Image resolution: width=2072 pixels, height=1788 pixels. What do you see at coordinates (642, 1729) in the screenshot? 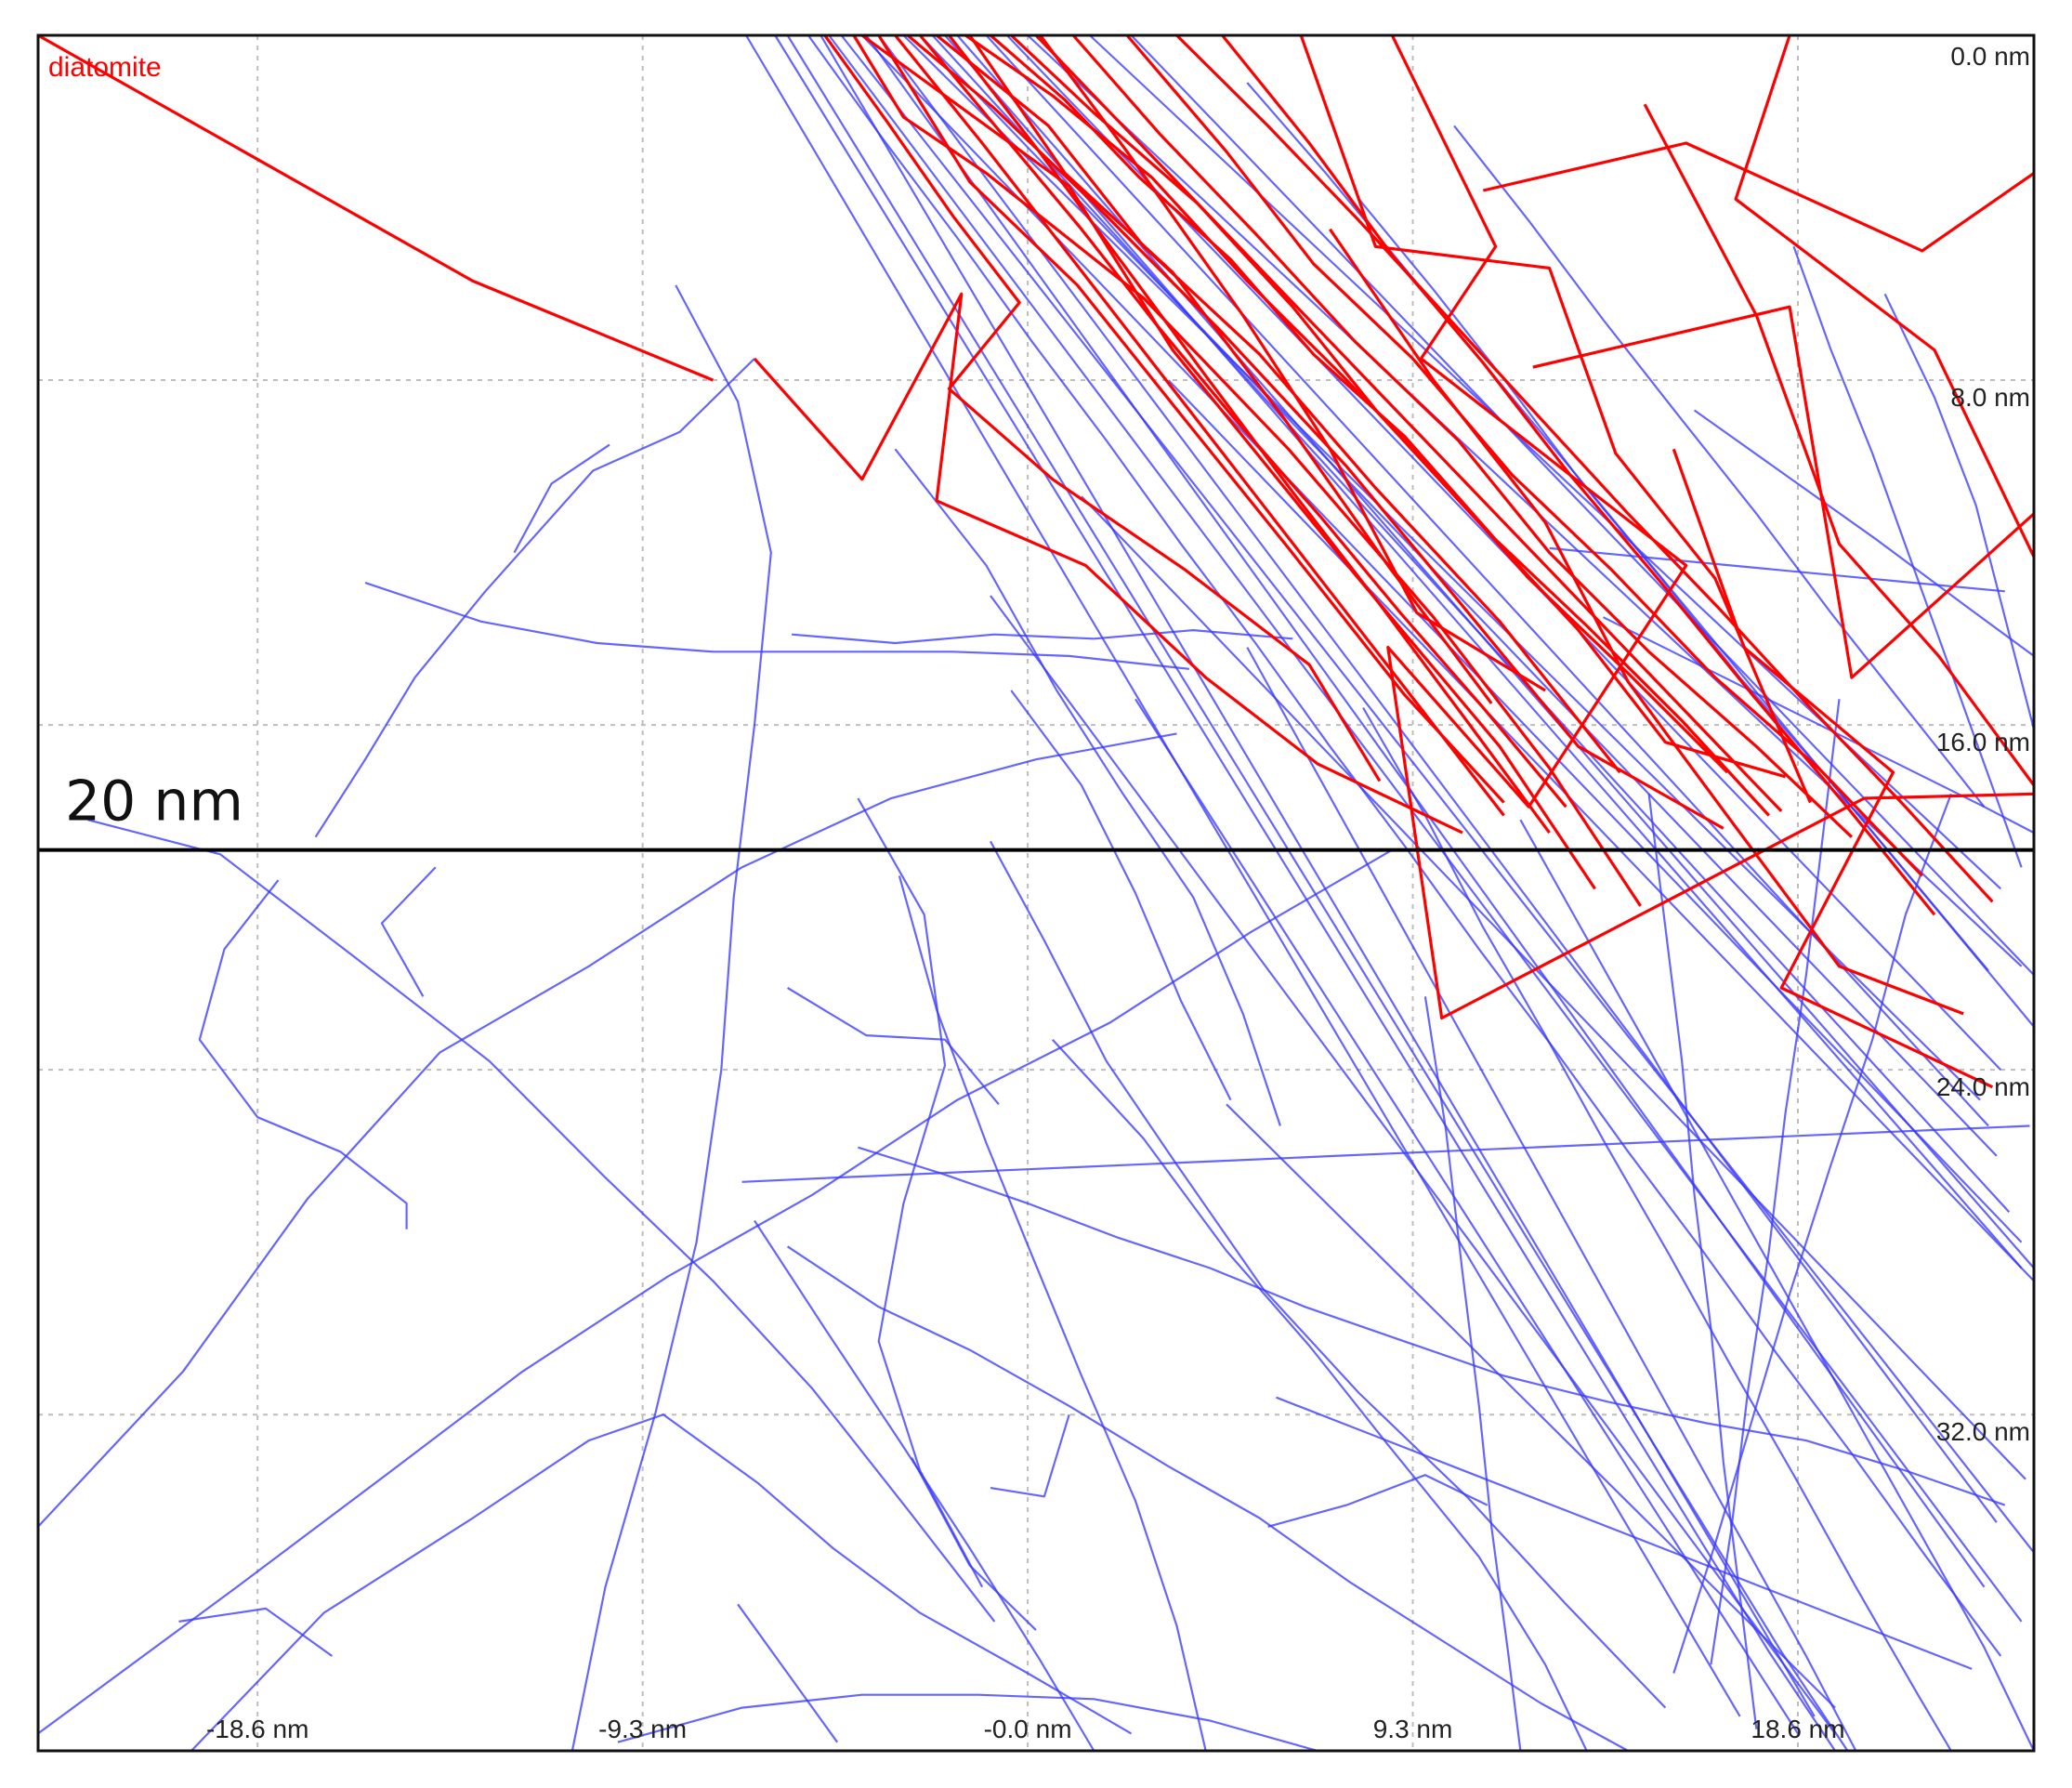
I see `x-tick-label: -9.3 nm` at bounding box center [642, 1729].